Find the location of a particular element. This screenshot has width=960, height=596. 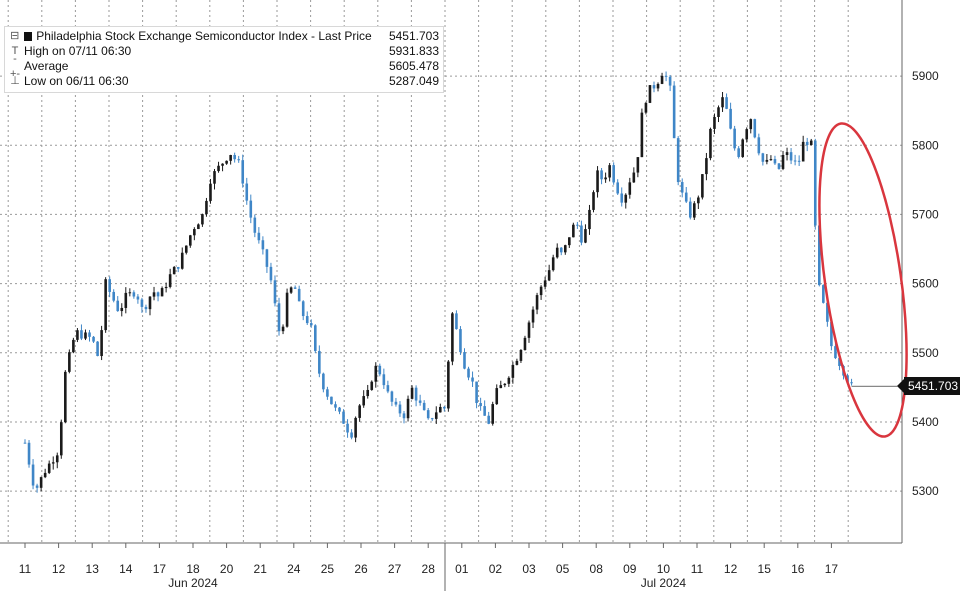

legend-row-low: ⊥ Low on 06/11 06:30 5287.049 is located at coordinates (224, 81).